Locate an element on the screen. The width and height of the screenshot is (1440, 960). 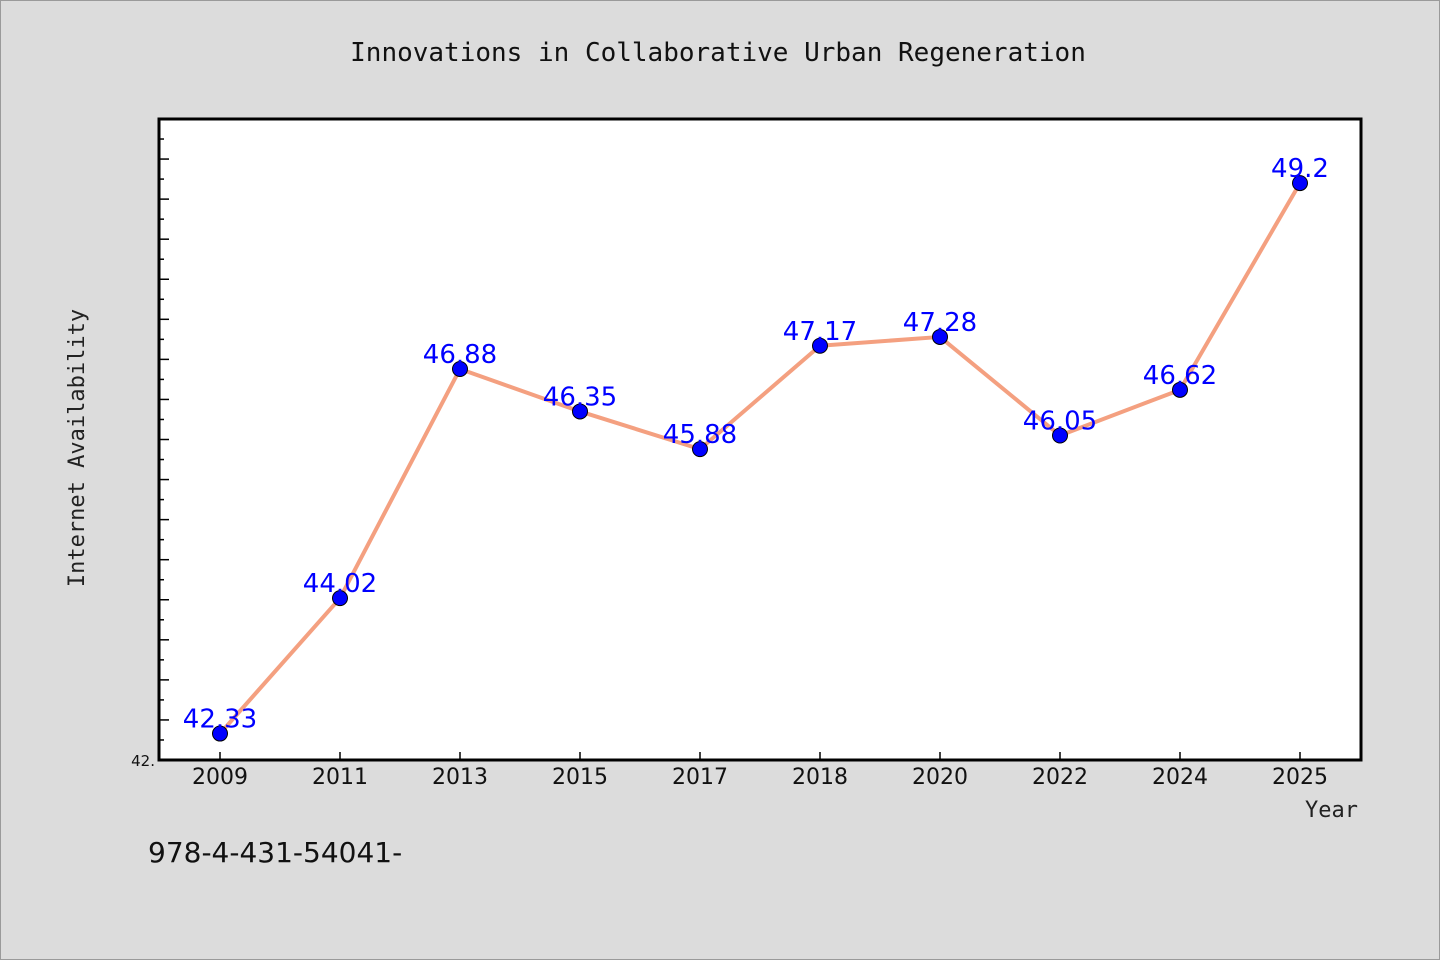
x-tick-label: 2009 is located at coordinates (220, 777).